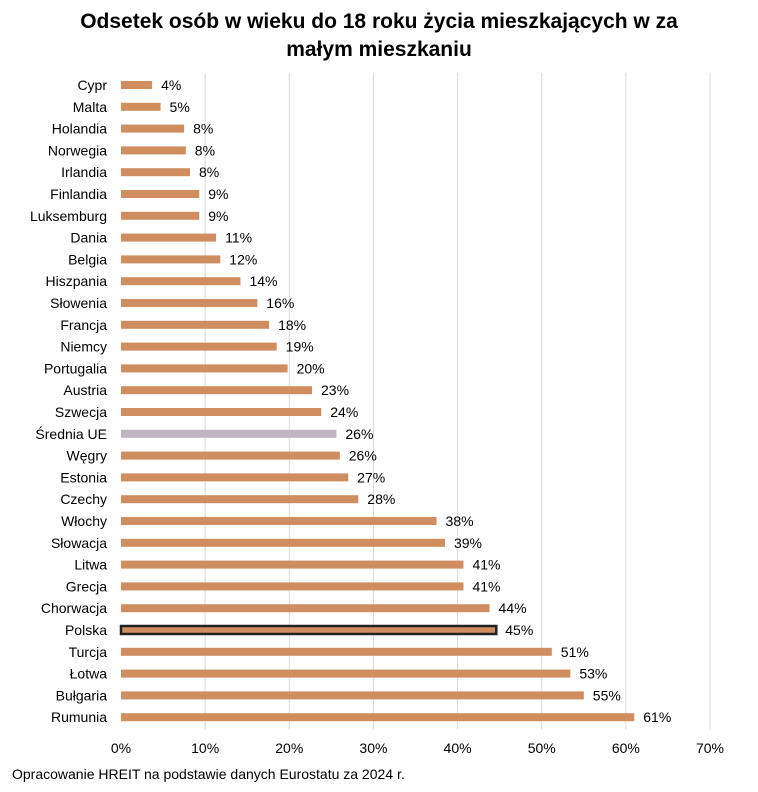  What do you see at coordinates (513, 608) in the screenshot?
I see `data-label: 44%` at bounding box center [513, 608].